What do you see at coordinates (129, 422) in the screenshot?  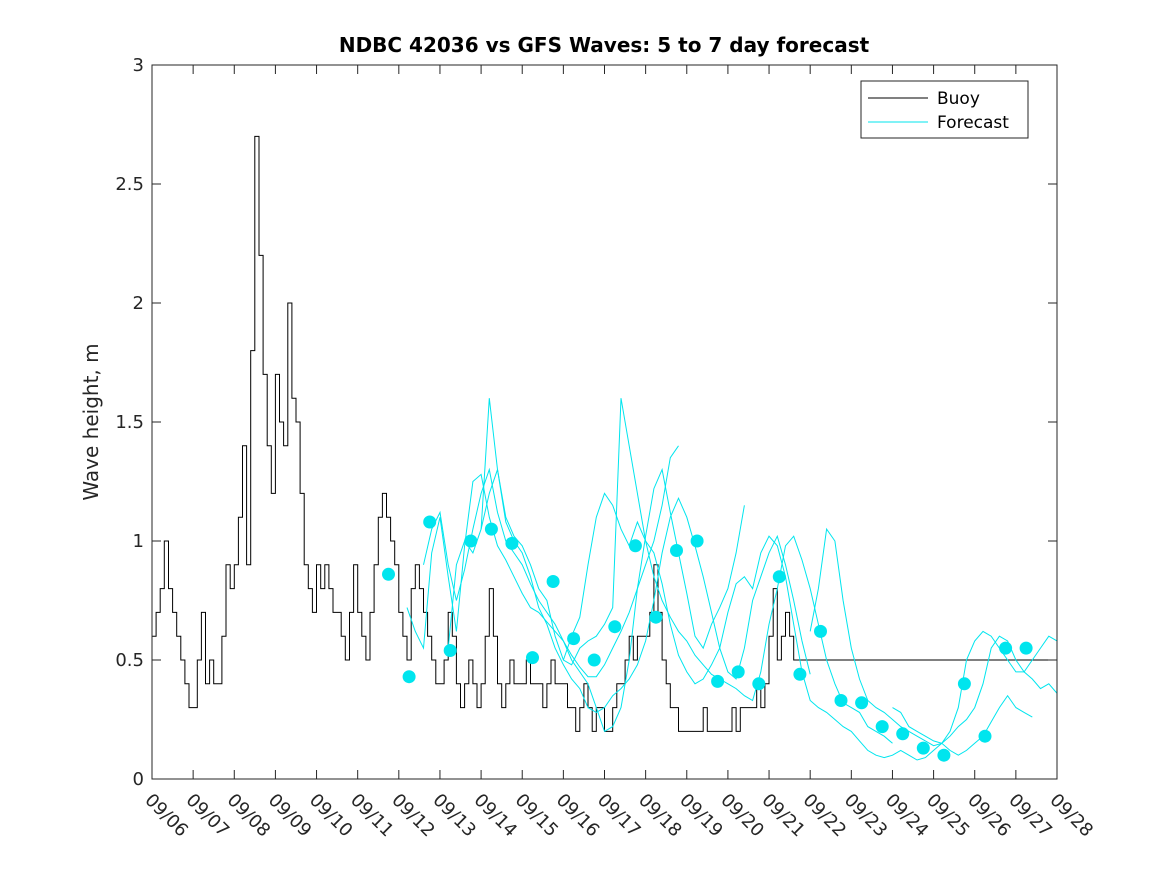 I see `y-tick-label: 1.5` at bounding box center [129, 422].